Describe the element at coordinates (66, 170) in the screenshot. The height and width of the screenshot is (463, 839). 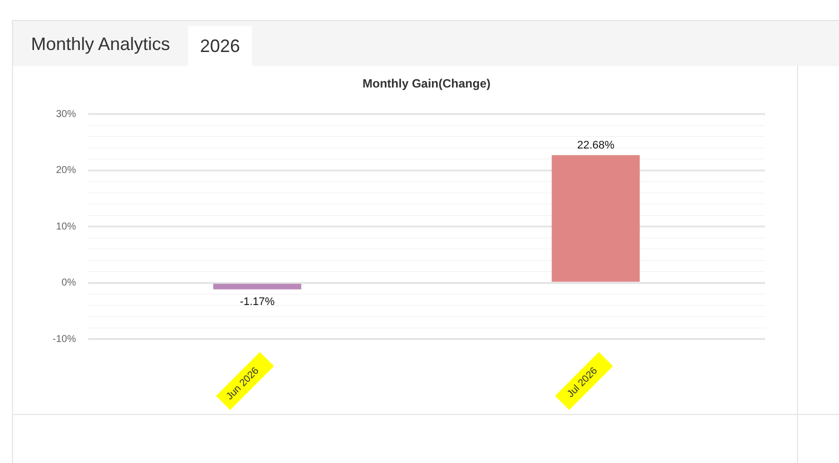
I see `y-tick-label: 20%` at that location.